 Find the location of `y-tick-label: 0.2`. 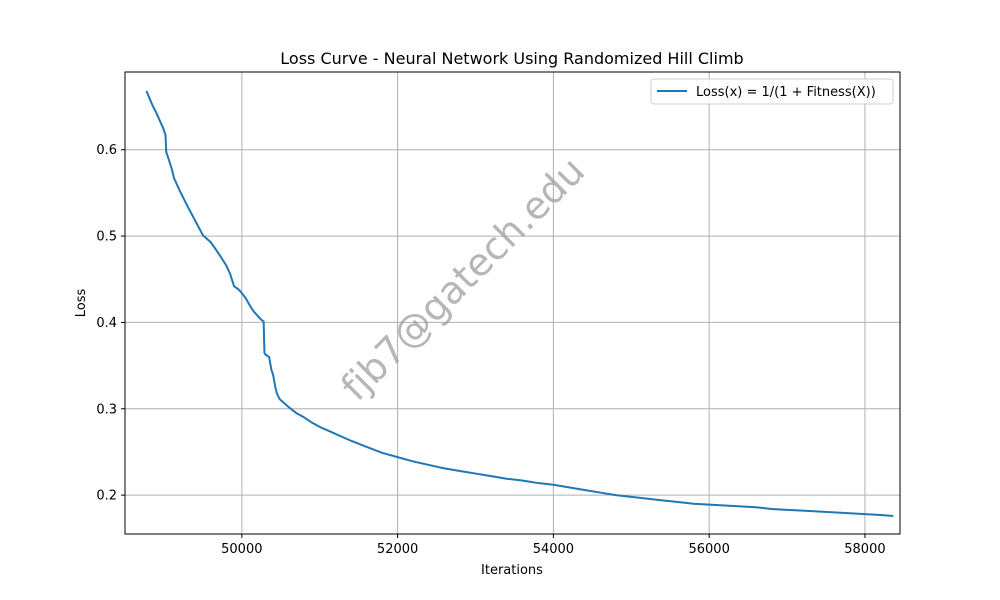

y-tick-label: 0.2 is located at coordinates (106, 496).